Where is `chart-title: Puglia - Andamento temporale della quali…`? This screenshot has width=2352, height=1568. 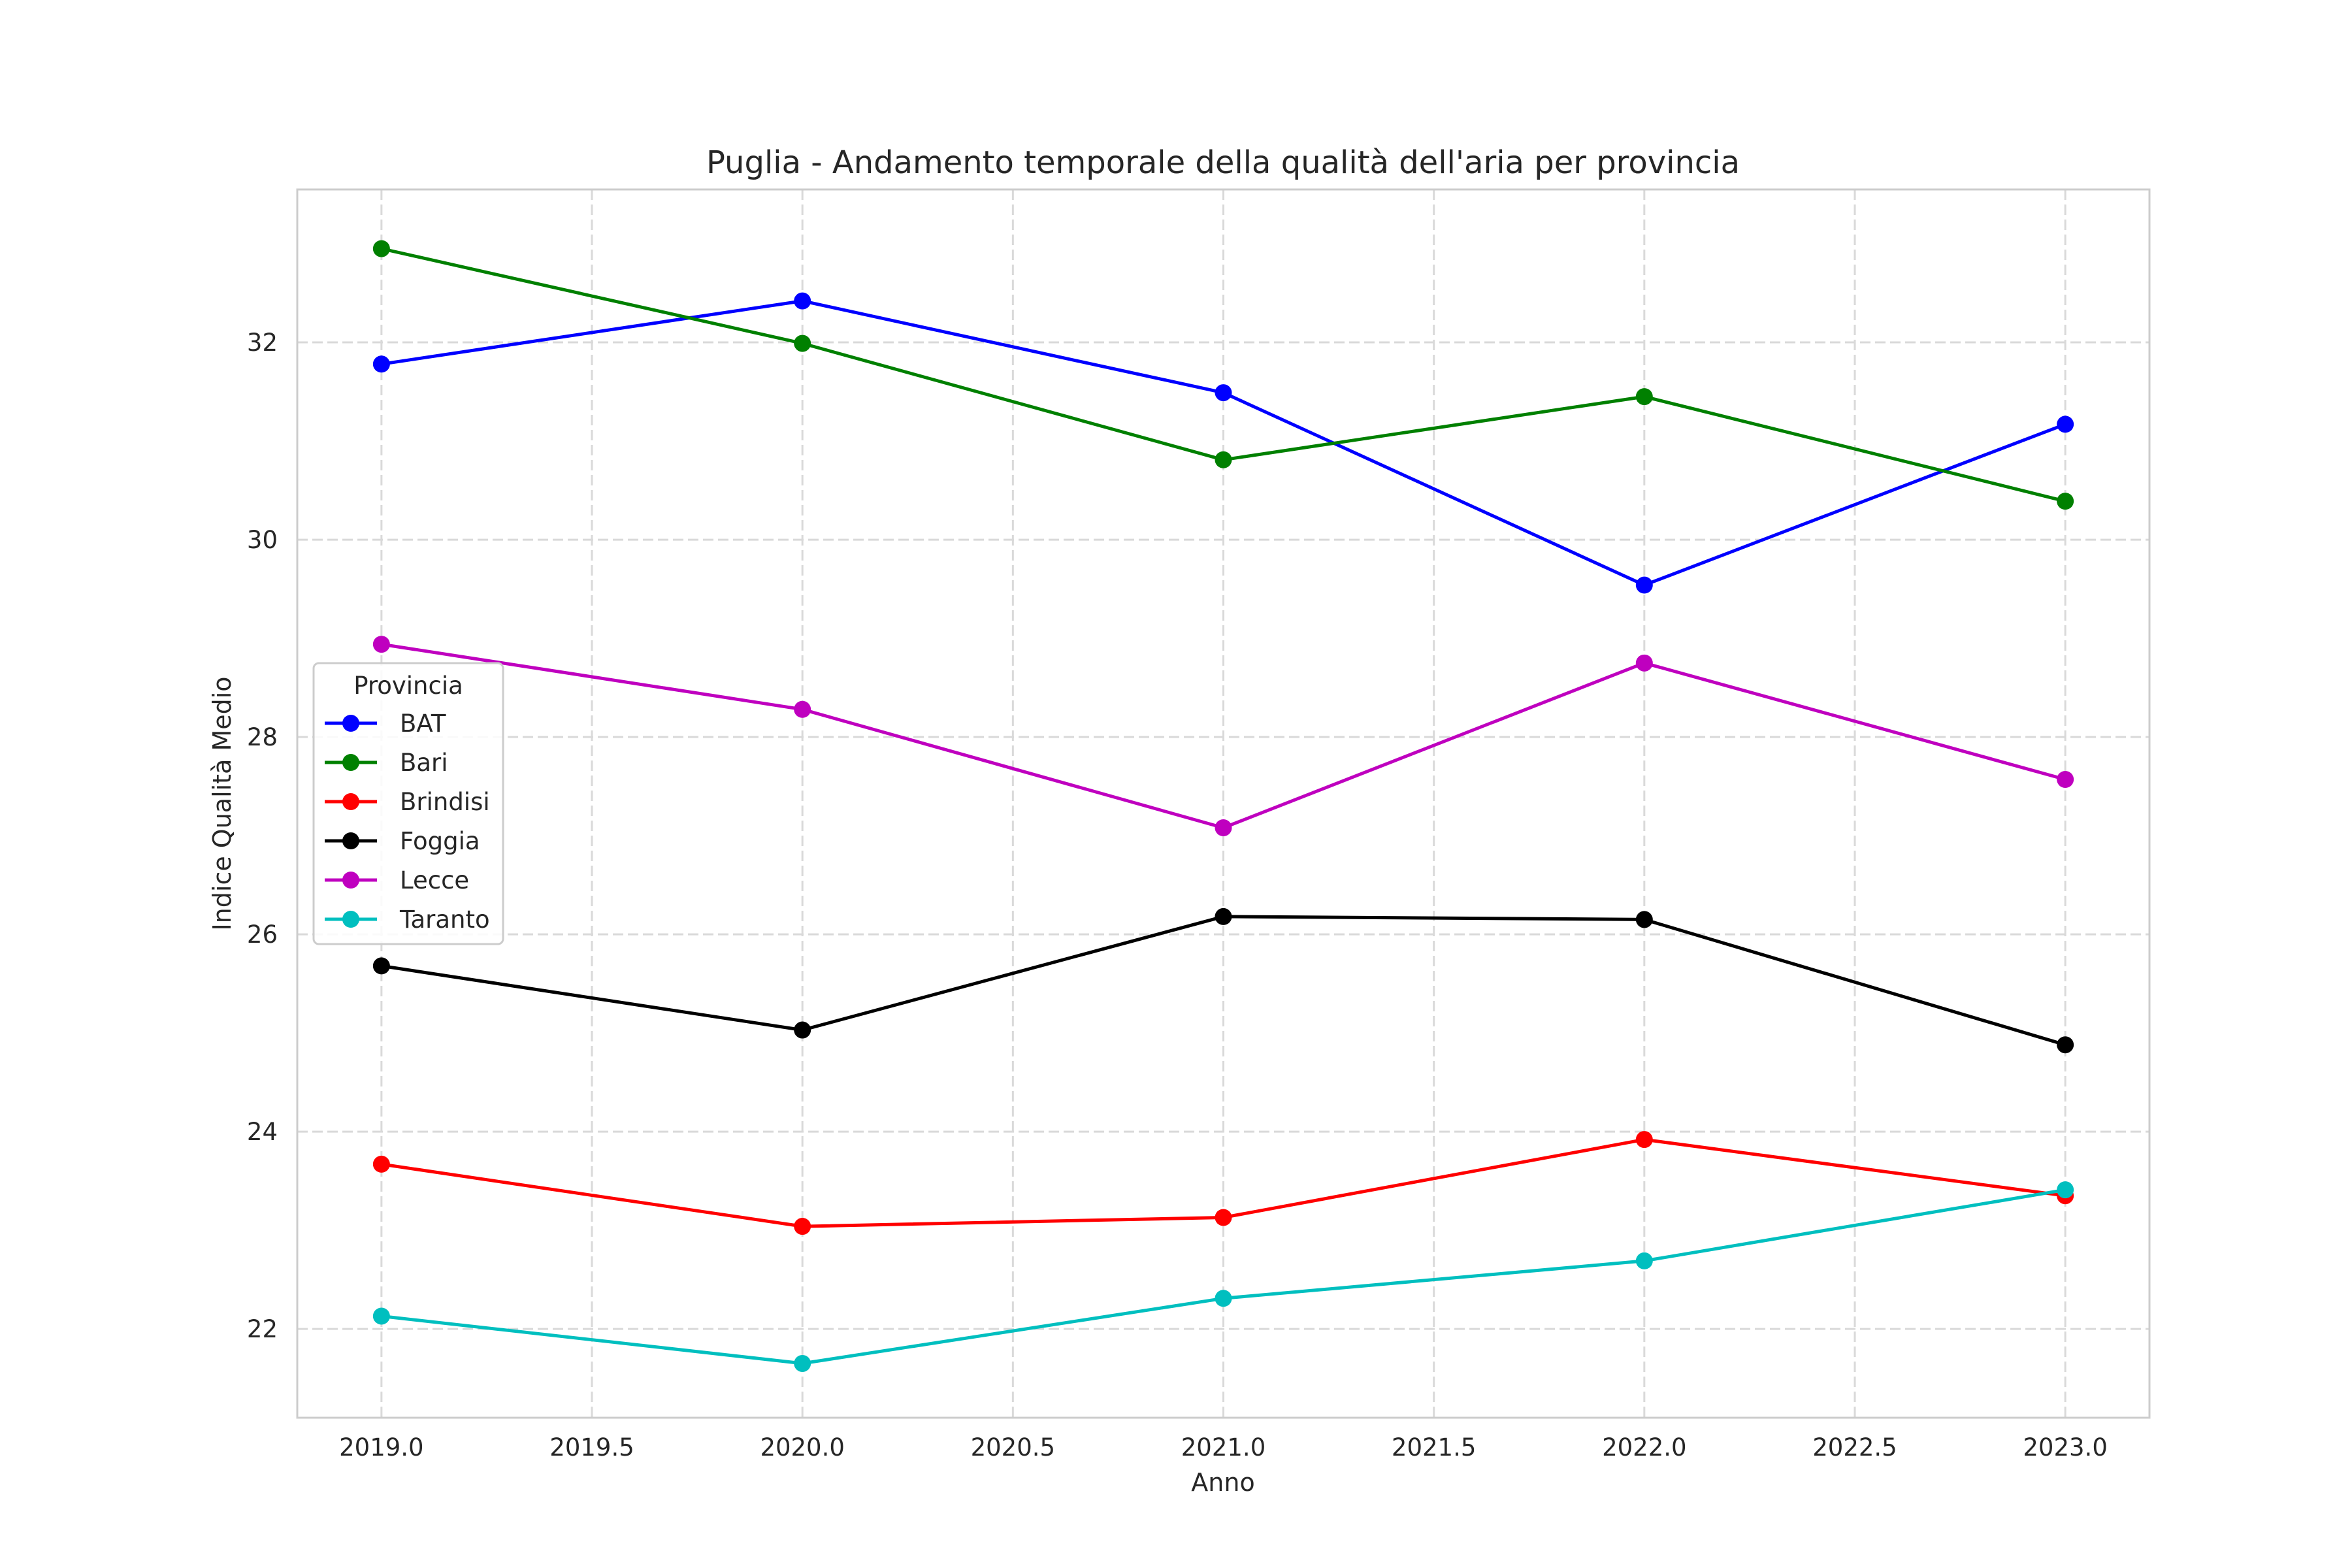
chart-title: Puglia - Andamento temporale della quali… is located at coordinates (1223, 162).